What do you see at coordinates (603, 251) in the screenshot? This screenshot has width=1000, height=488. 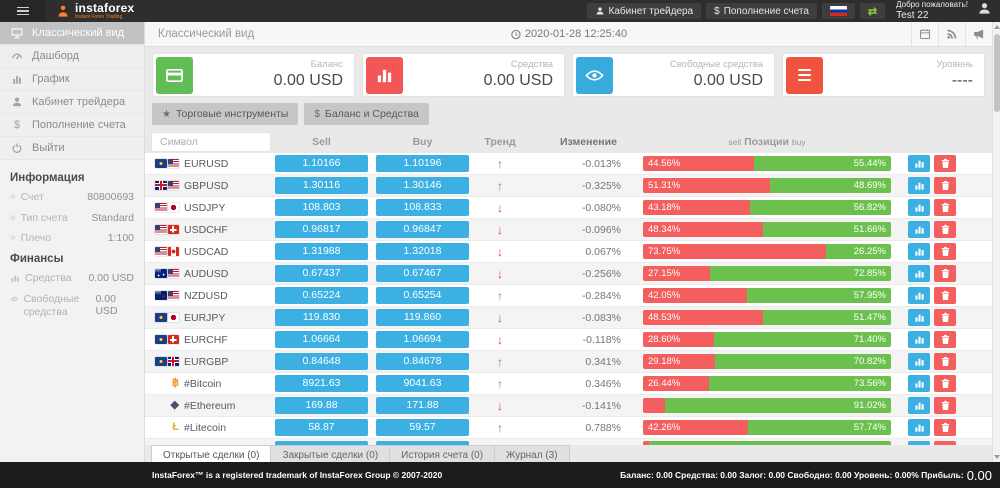 I see `change-value: 0.067%` at bounding box center [603, 251].